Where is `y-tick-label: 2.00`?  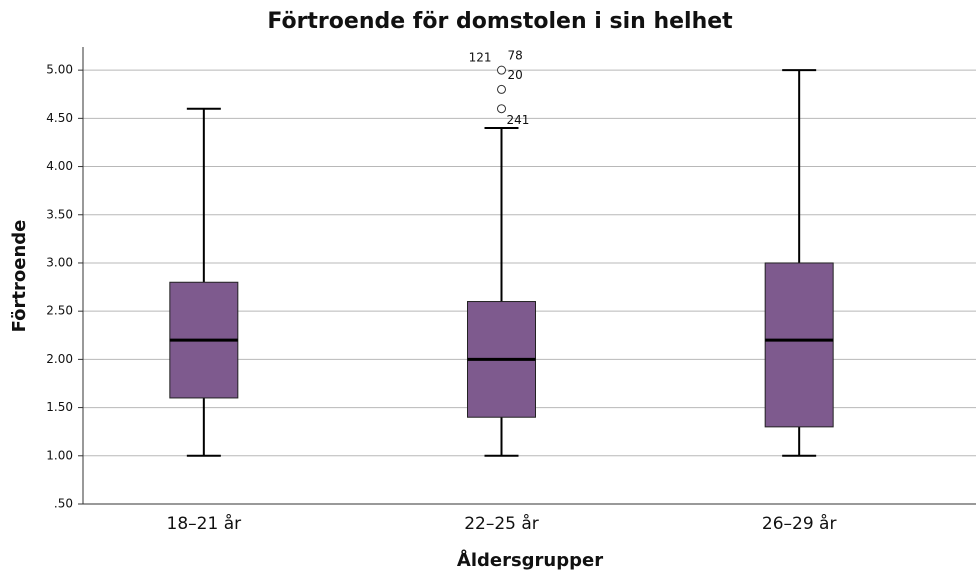 y-tick-label: 2.00 is located at coordinates (59, 359).